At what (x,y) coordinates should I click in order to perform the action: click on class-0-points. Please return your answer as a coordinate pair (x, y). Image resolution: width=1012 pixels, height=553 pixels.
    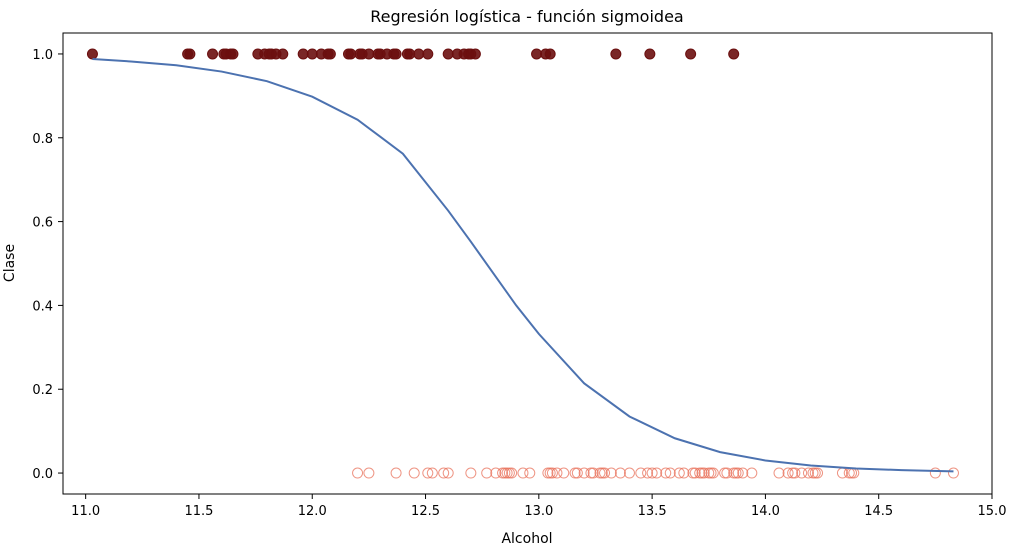
    Looking at the image, I should click on (655, 473).